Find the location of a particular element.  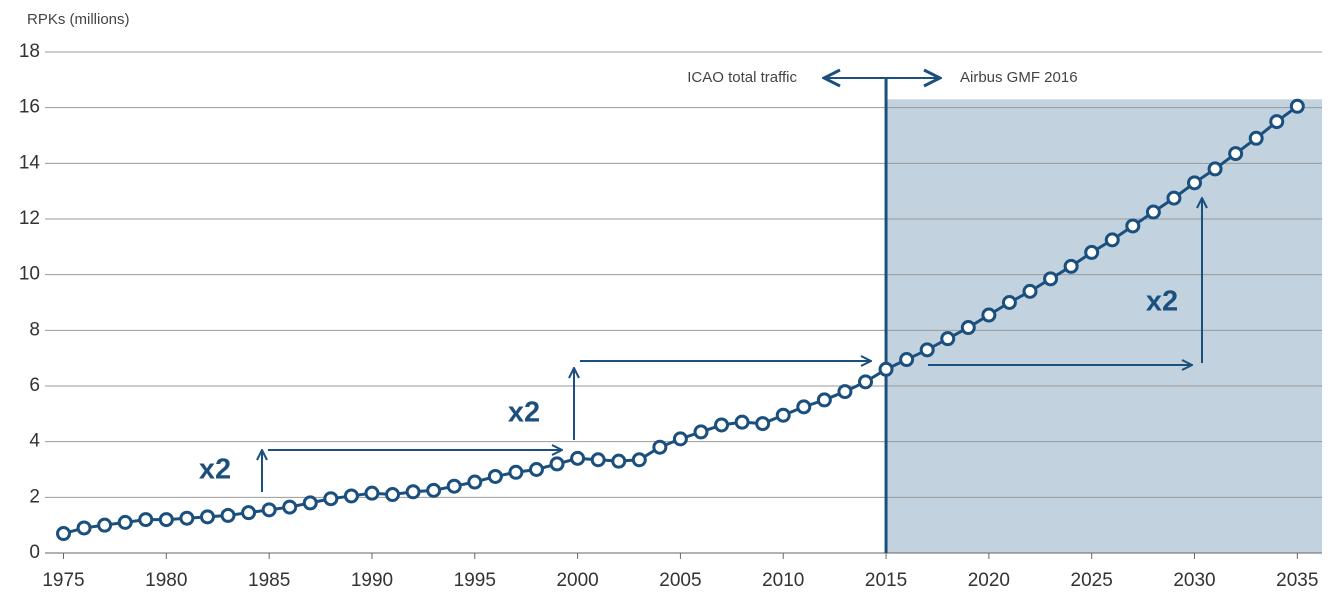

x-tick-label: 2005 is located at coordinates (680, 580).